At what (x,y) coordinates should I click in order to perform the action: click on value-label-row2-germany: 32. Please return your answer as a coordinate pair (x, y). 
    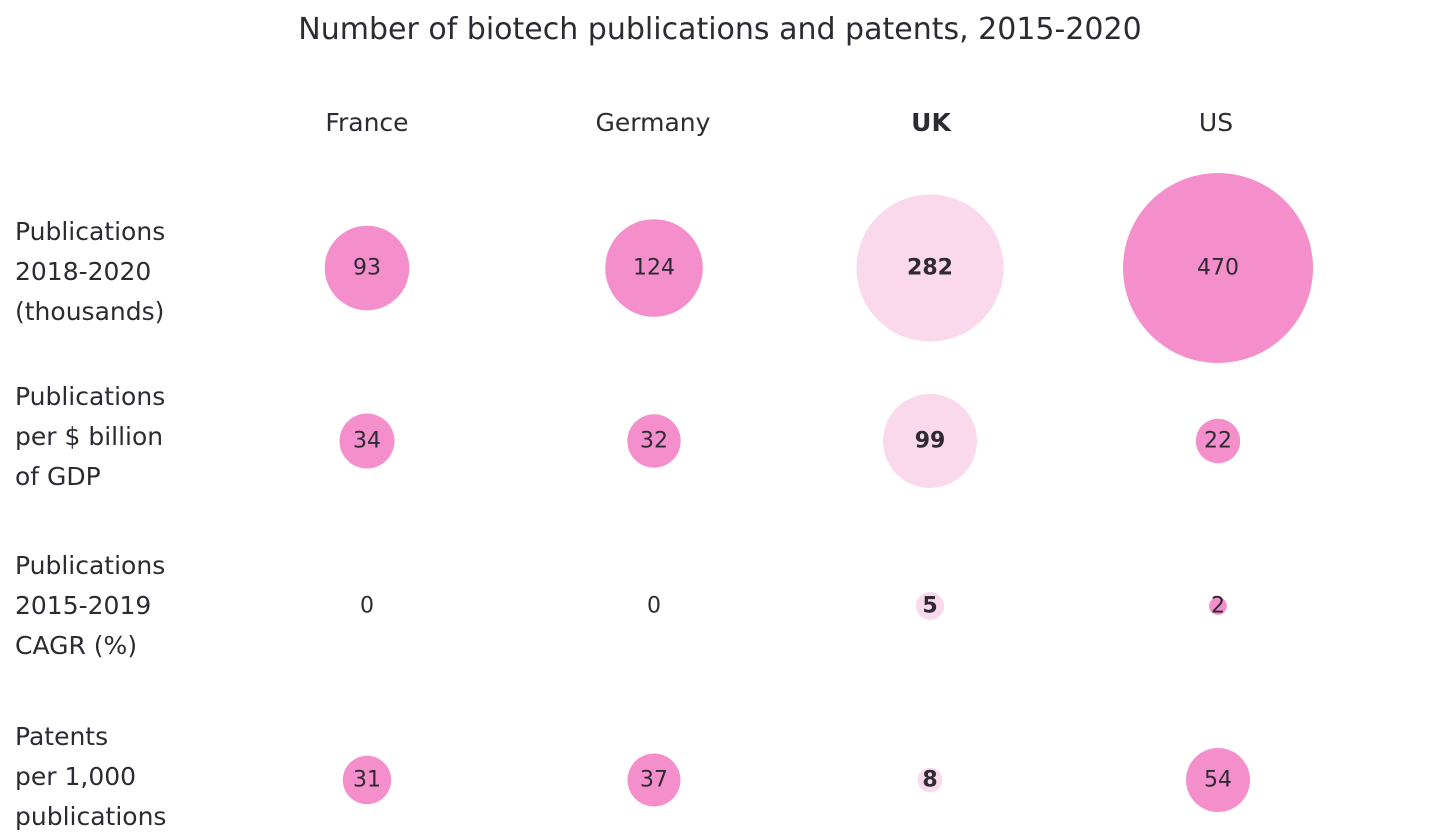
    Looking at the image, I should click on (654, 441).